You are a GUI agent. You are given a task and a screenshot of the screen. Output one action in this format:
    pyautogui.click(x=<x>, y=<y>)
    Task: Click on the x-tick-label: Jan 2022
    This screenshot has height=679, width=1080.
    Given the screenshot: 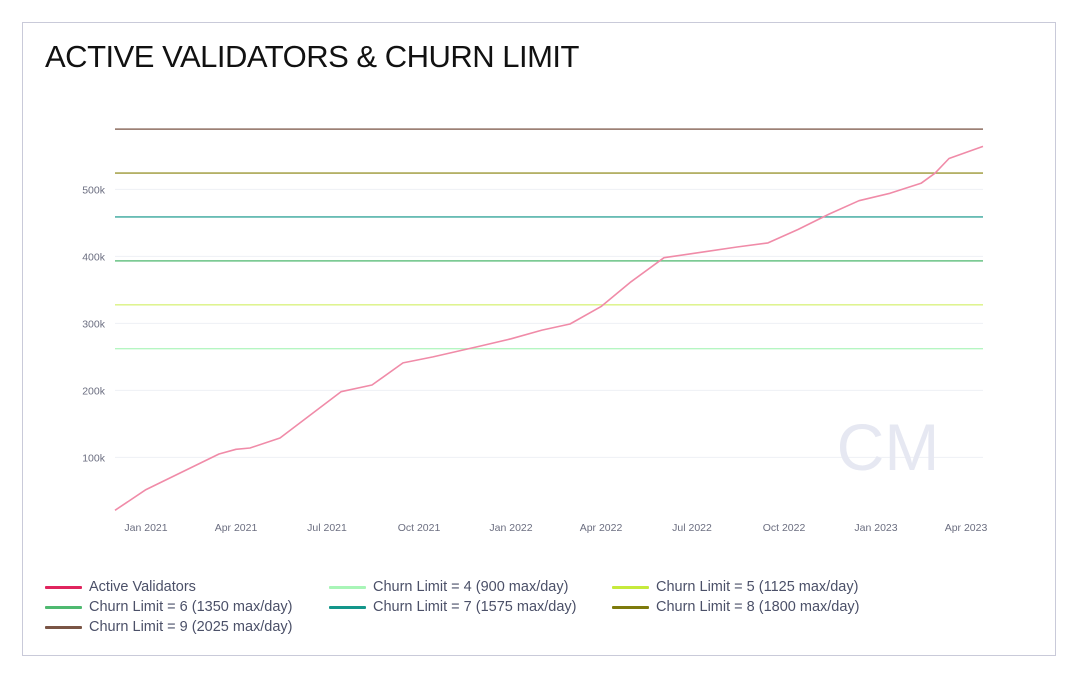 What is the action you would take?
    pyautogui.click(x=510, y=528)
    